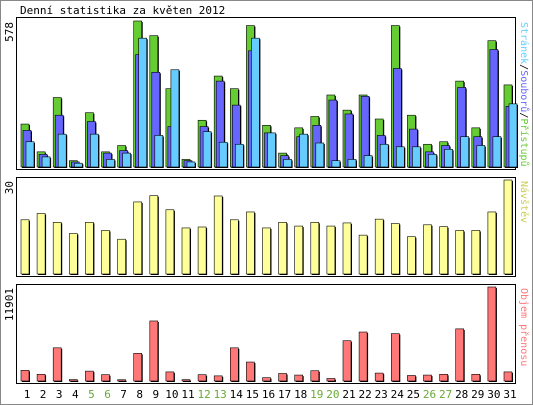 The image size is (533, 405). What do you see at coordinates (429, 394) in the screenshot?
I see `x-tick-label: 26` at bounding box center [429, 394].